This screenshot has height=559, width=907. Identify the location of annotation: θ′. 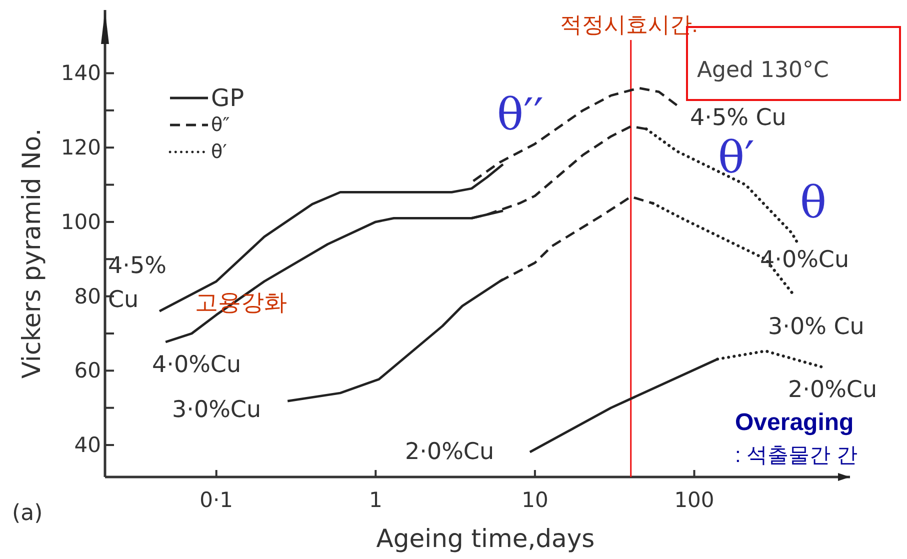
(736, 158).